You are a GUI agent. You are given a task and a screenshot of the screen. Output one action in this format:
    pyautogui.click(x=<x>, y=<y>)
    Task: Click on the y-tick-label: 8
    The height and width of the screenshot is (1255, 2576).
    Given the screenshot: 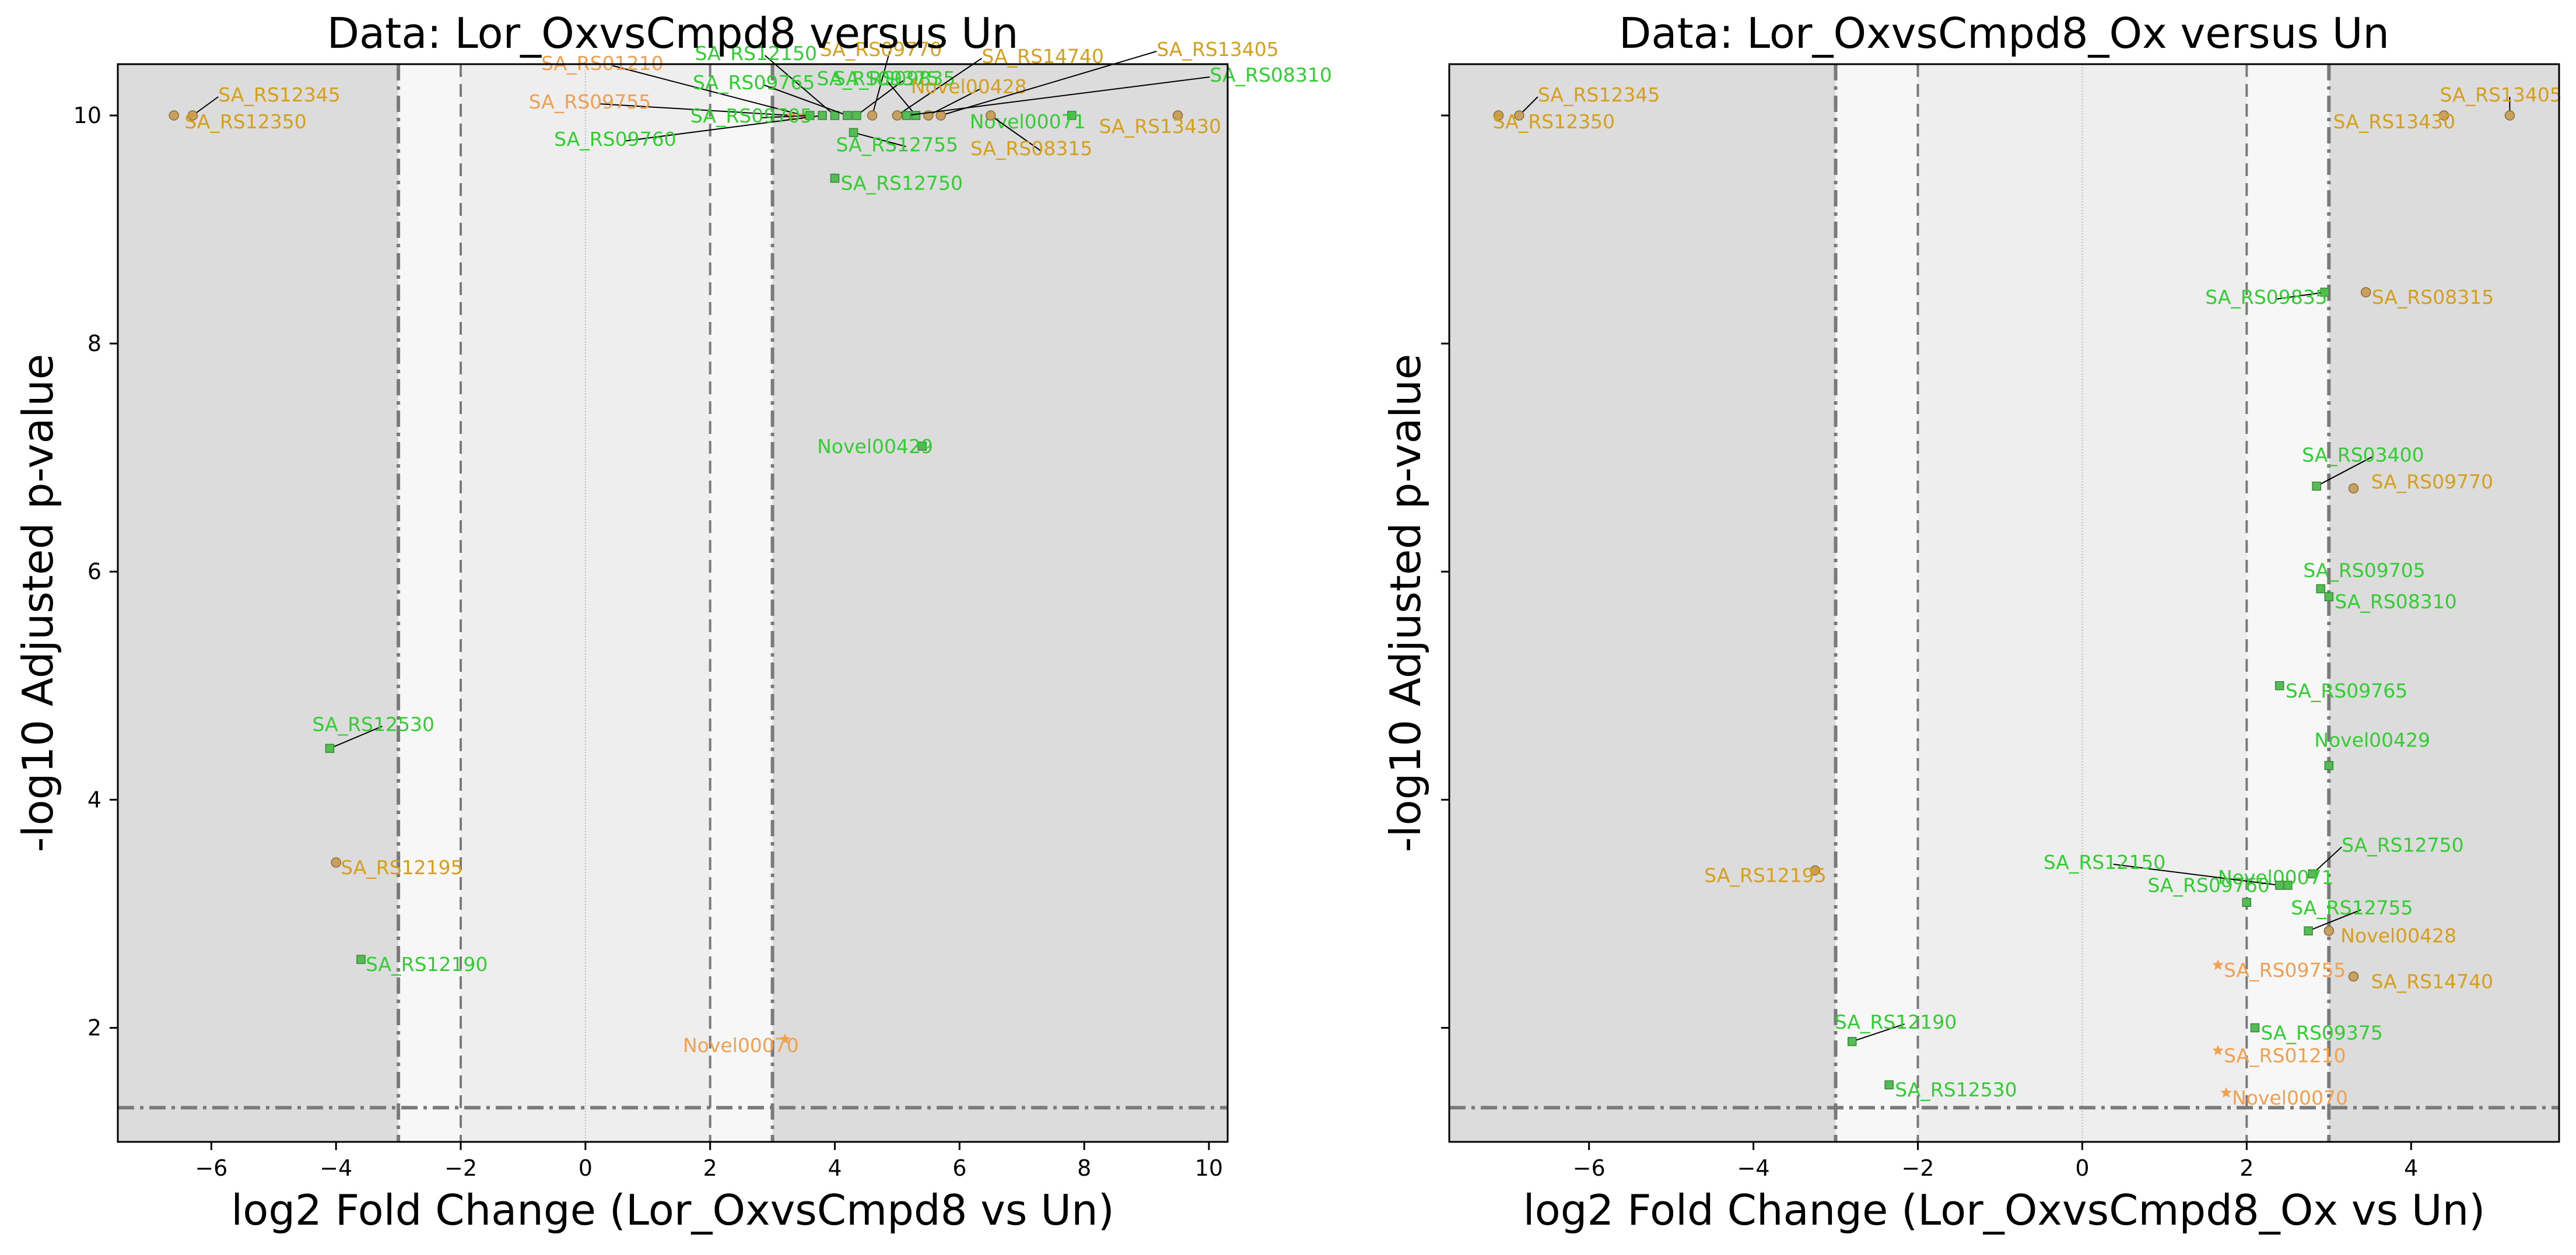 What is the action you would take?
    pyautogui.click(x=94, y=343)
    